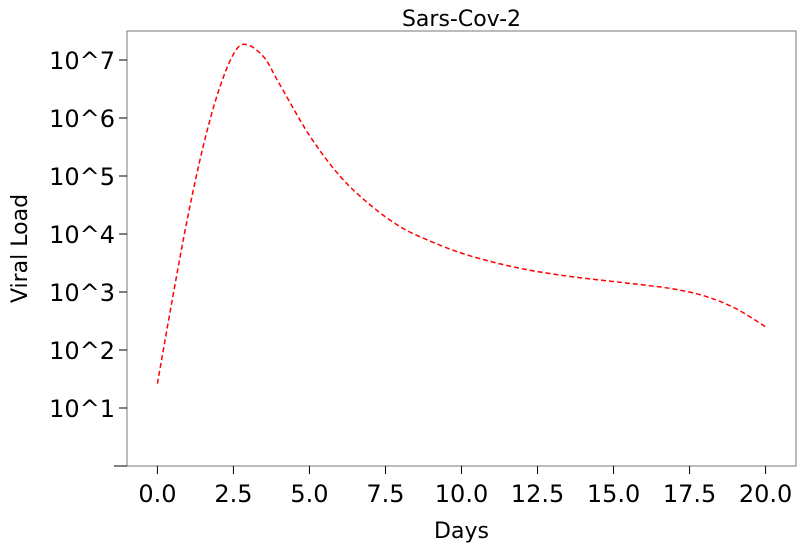 Image resolution: width=801 pixels, height=549 pixels. What do you see at coordinates (233, 494) in the screenshot?
I see `x-tick-label: 2.5` at bounding box center [233, 494].